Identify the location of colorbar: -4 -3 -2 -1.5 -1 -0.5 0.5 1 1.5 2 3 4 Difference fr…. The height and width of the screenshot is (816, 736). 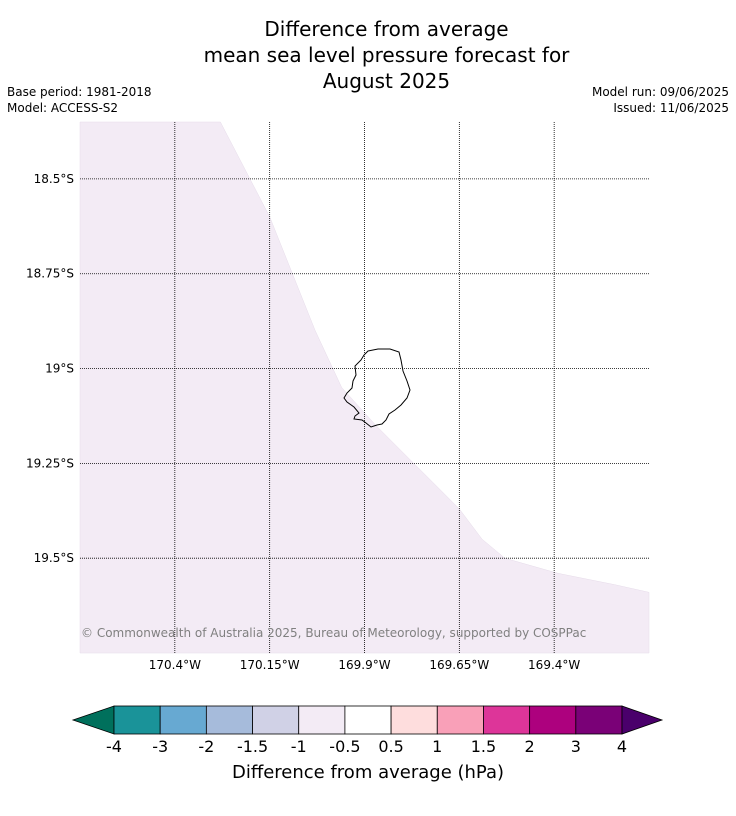
(367, 744).